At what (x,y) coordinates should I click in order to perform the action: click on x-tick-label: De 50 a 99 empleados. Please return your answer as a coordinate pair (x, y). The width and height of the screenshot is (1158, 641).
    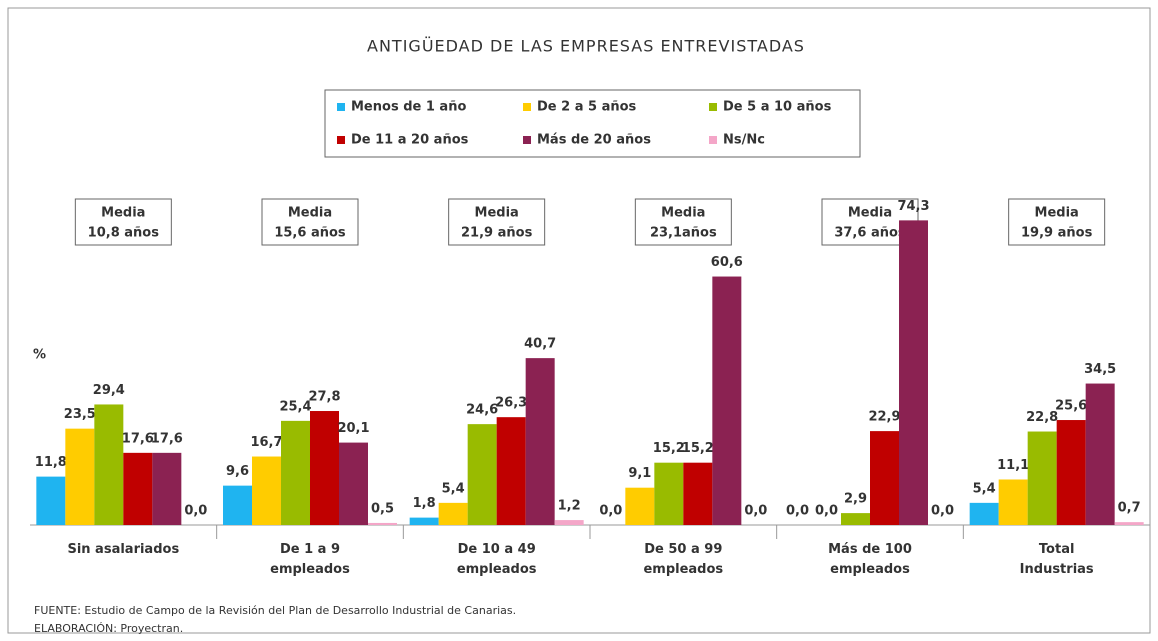
    Looking at the image, I should click on (683, 559).